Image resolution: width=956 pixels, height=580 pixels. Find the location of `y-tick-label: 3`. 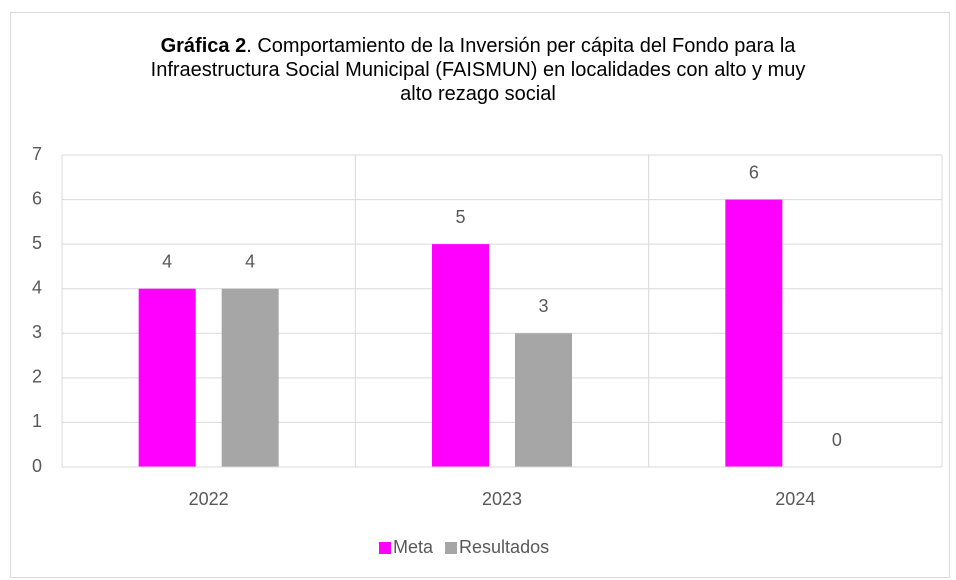

y-tick-label: 3 is located at coordinates (37, 332).